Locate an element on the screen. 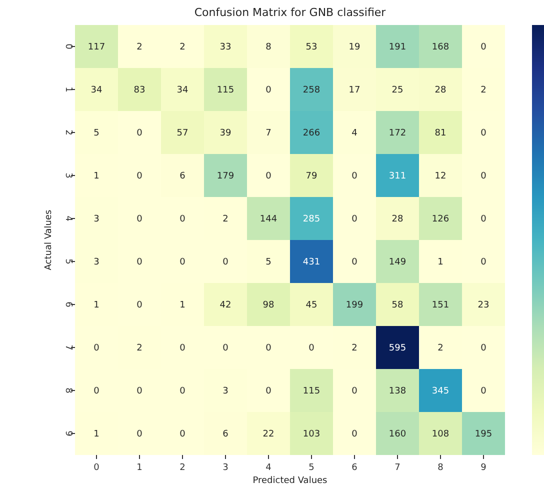 This screenshot has width=544, height=486. data-label: 25 is located at coordinates (398, 91).